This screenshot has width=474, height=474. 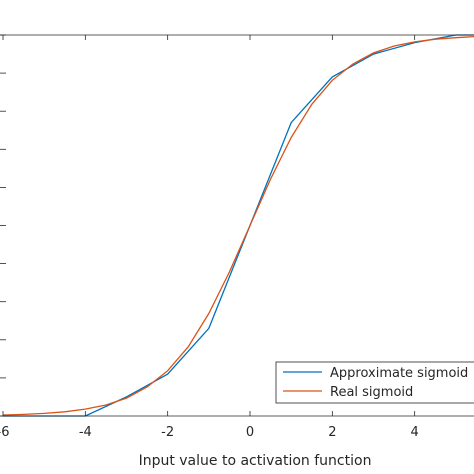 What do you see at coordinates (399, 373) in the screenshot?
I see `legend-entry-approximate-sigmoid: Approximate sigmoid` at bounding box center [399, 373].